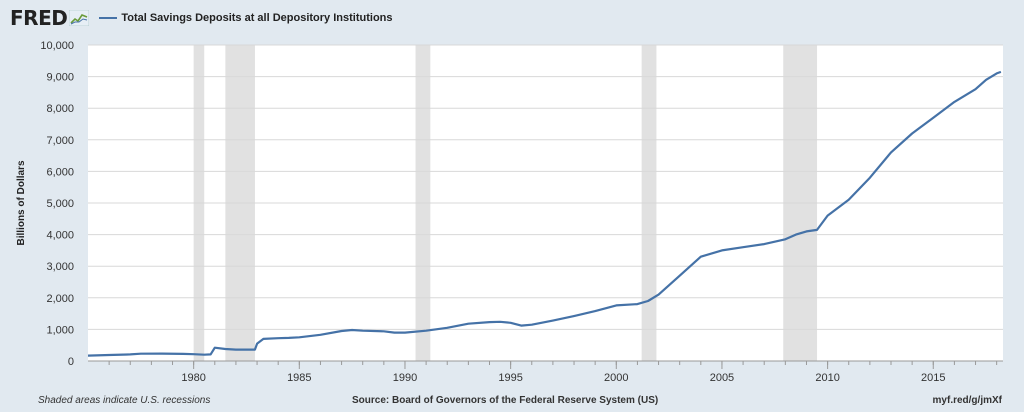  What do you see at coordinates (60, 109) in the screenshot?
I see `y-tick-label: 8,000` at bounding box center [60, 109].